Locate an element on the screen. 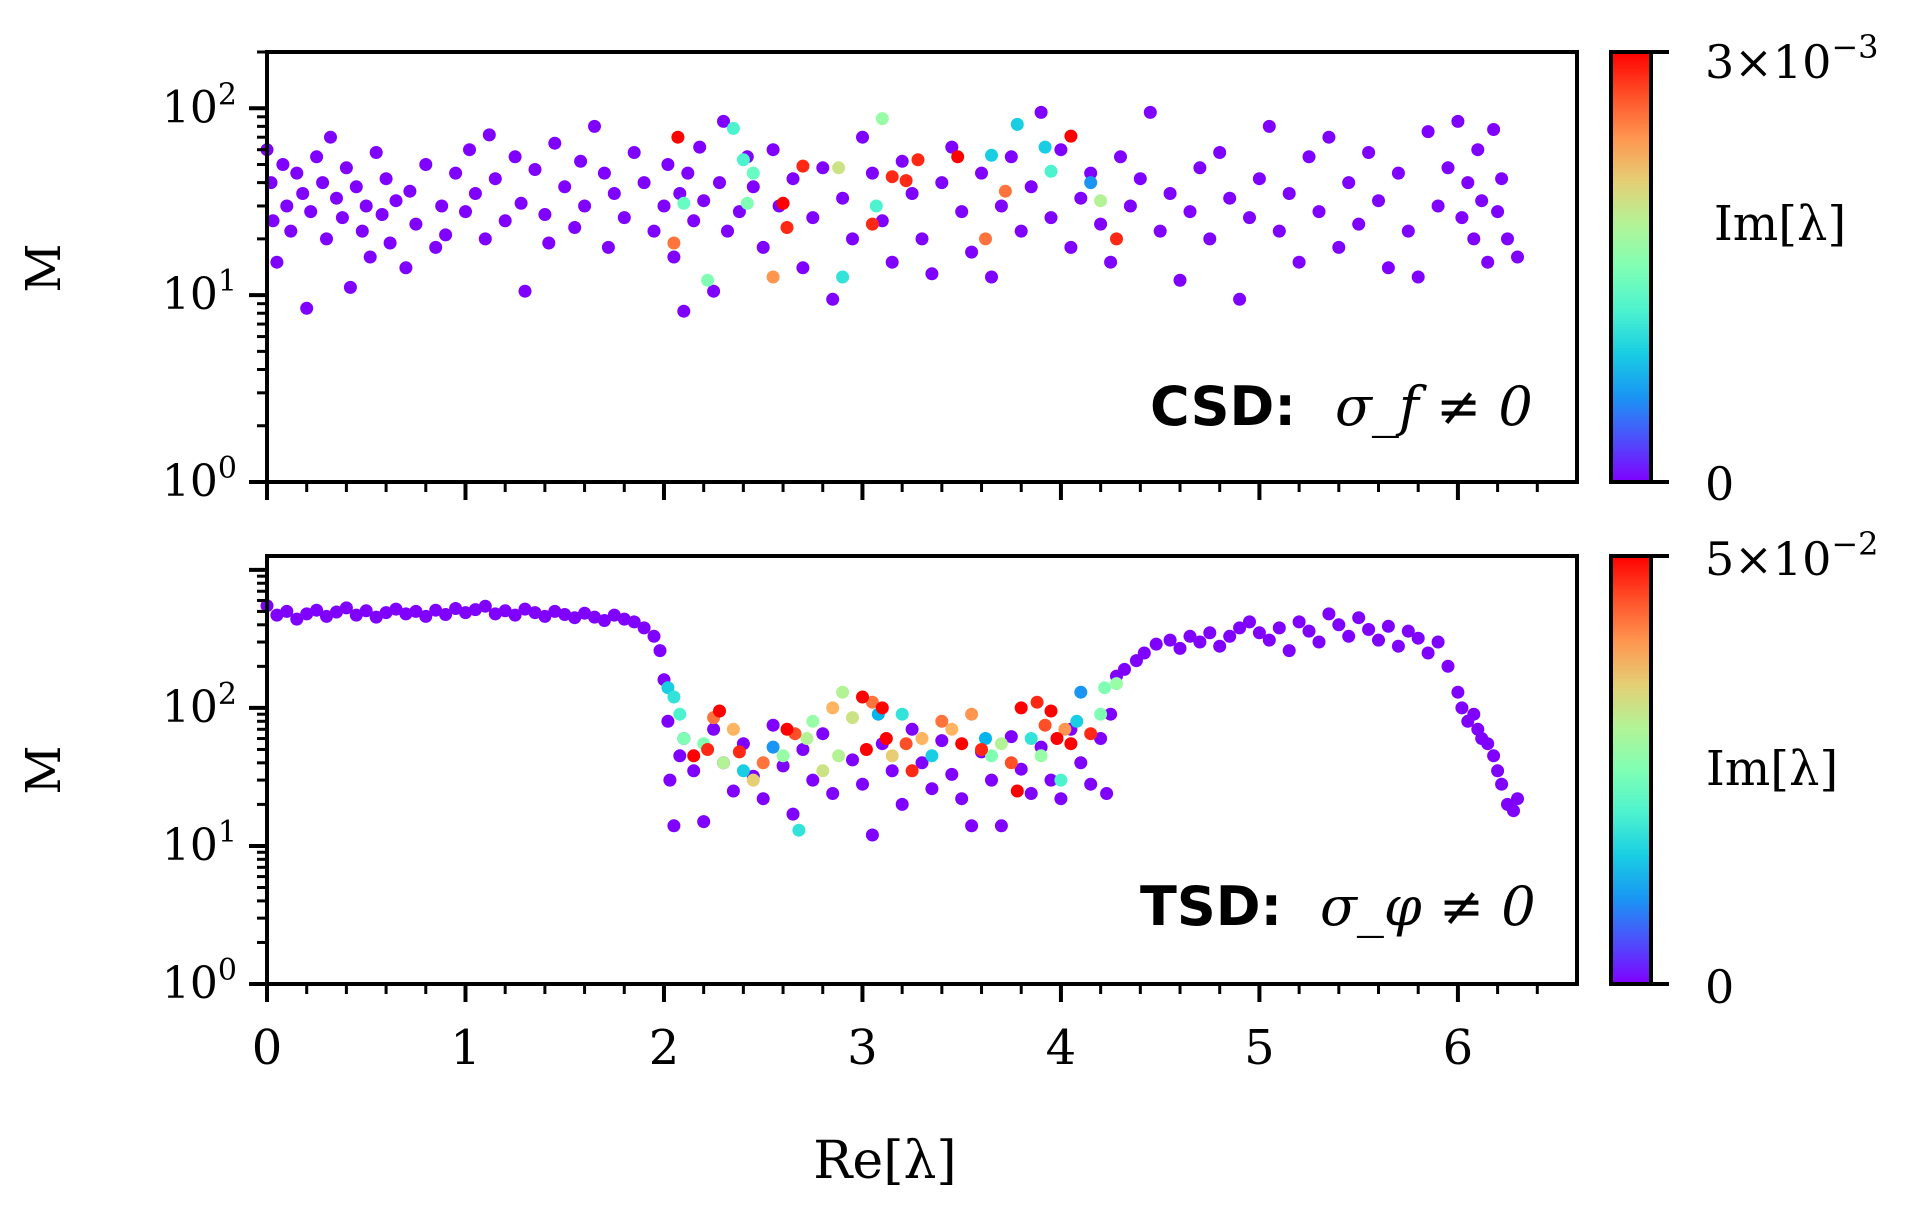 This screenshot has width=1918, height=1214. points is located at coordinates (892, 211).